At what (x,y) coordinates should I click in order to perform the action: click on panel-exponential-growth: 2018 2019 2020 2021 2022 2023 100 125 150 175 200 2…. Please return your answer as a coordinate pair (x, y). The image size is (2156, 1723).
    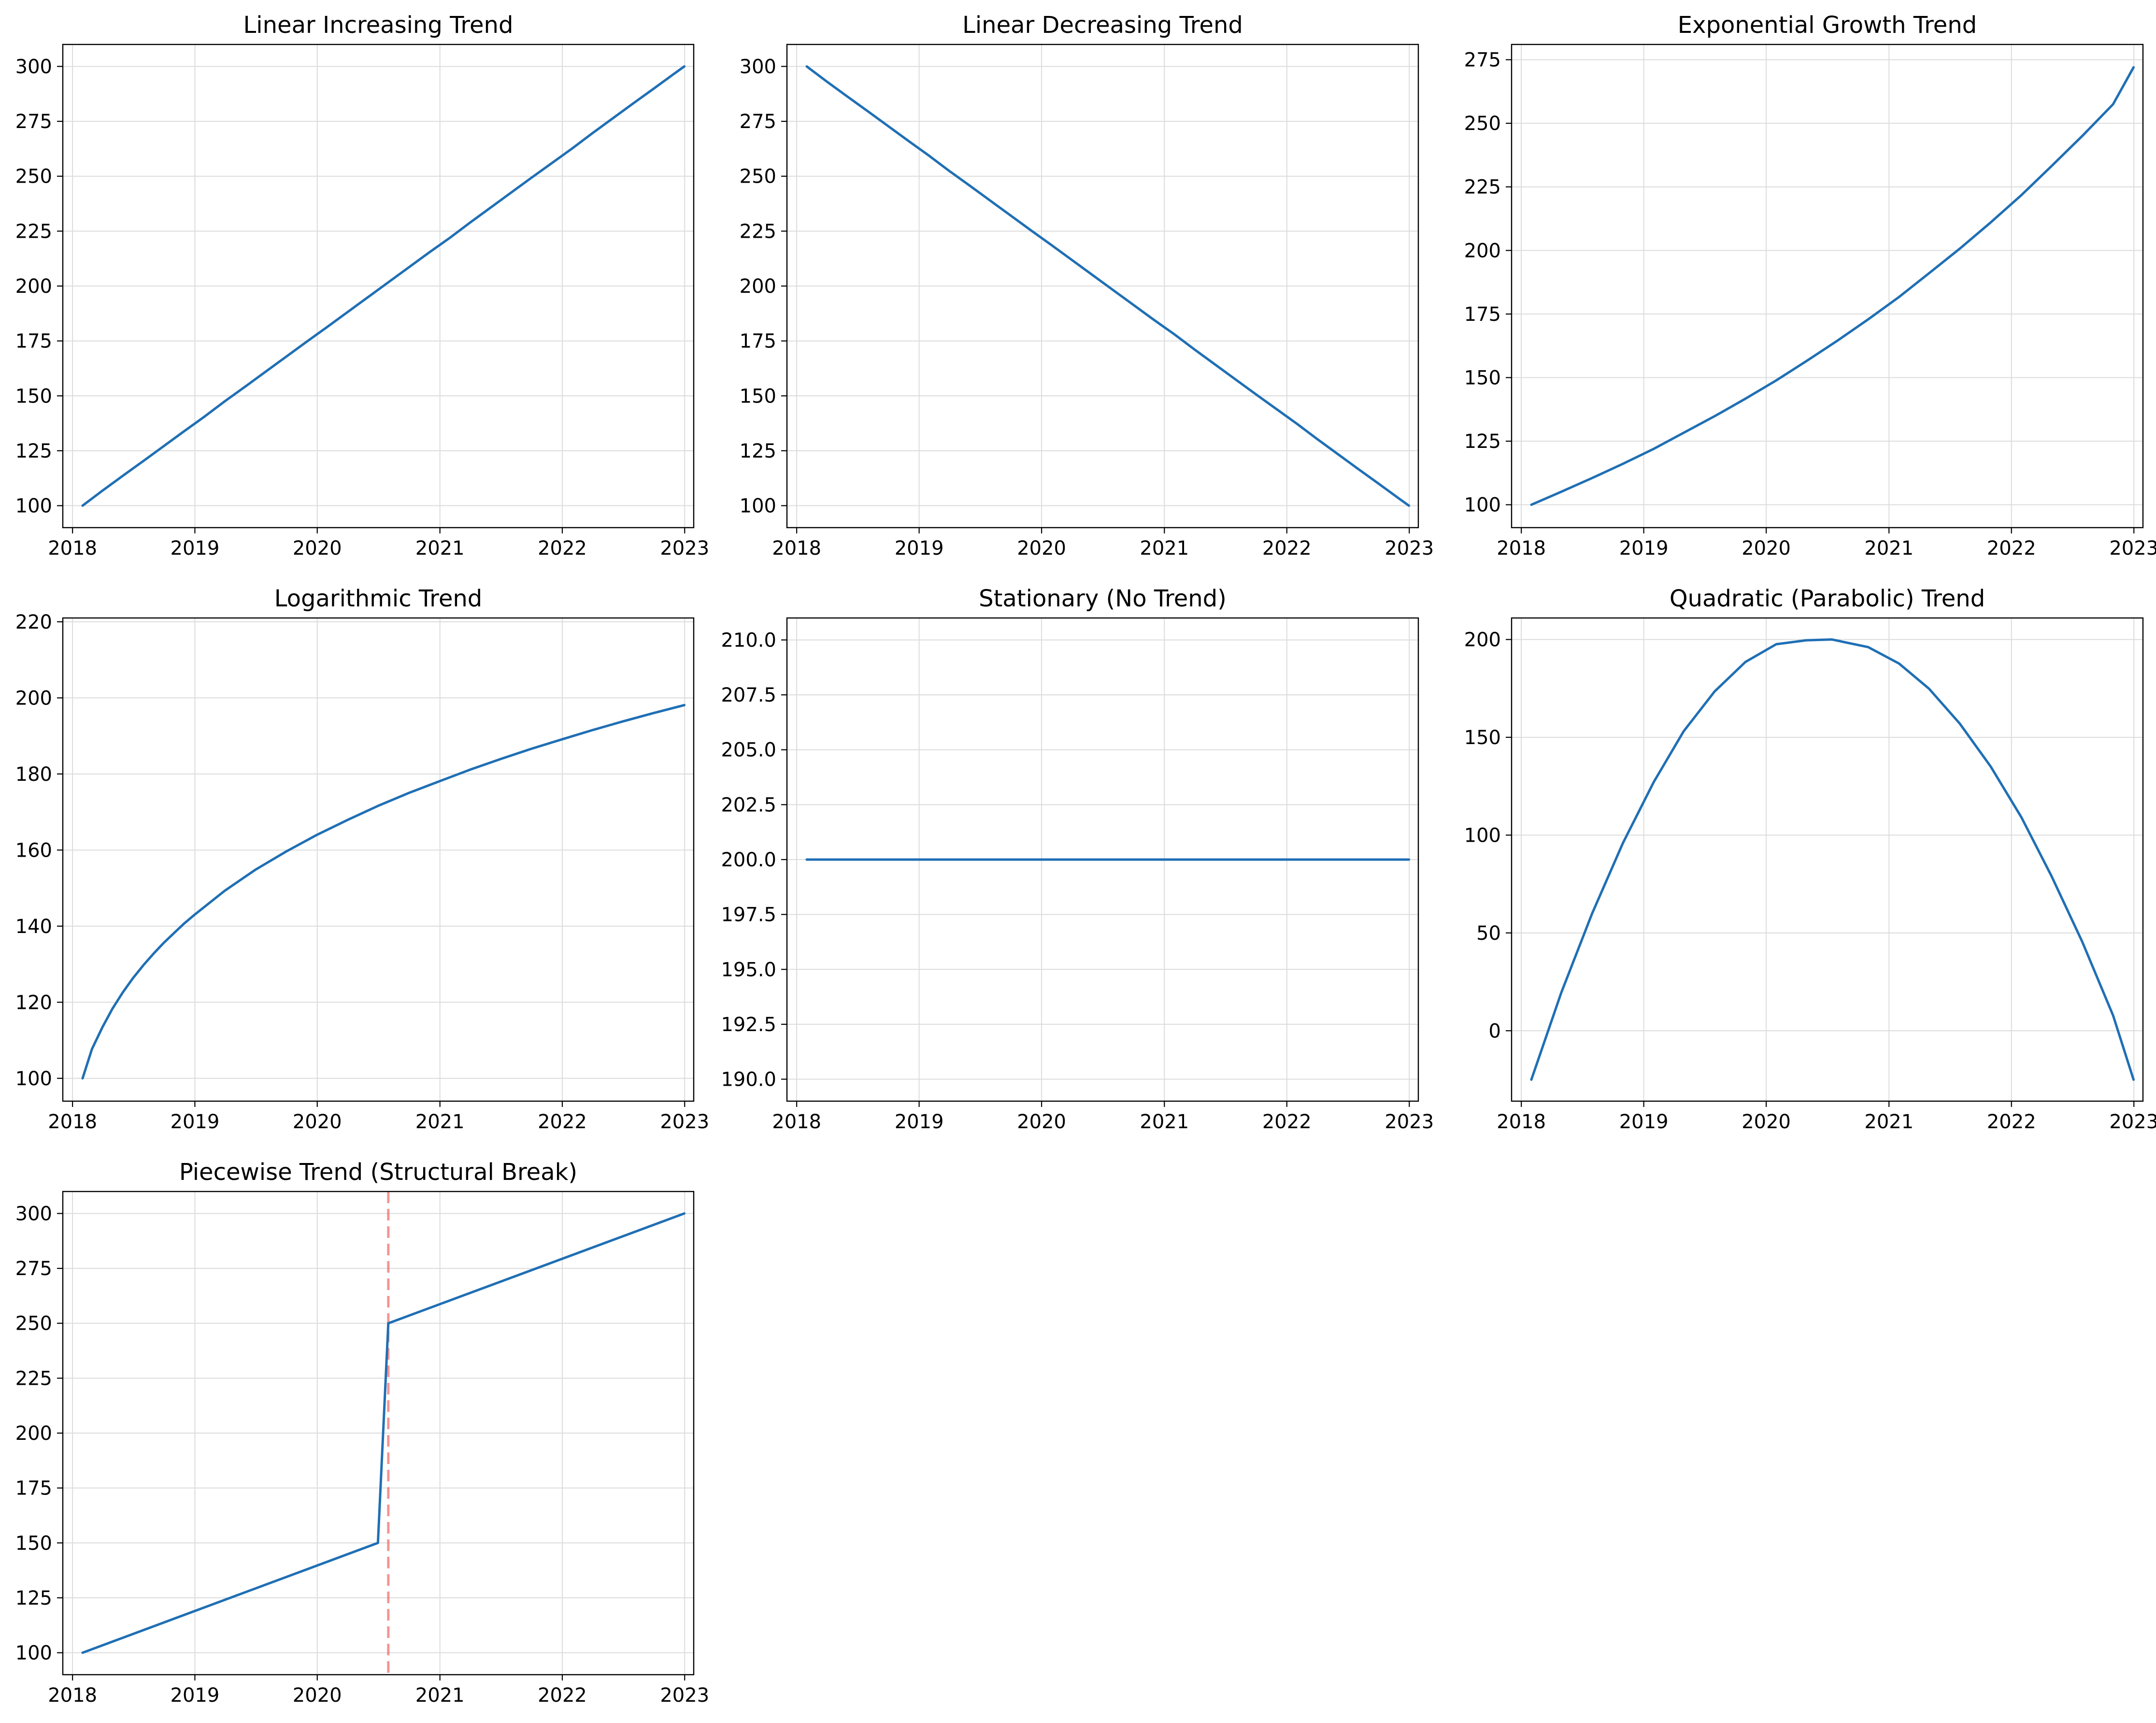
    Looking at the image, I should click on (1810, 286).